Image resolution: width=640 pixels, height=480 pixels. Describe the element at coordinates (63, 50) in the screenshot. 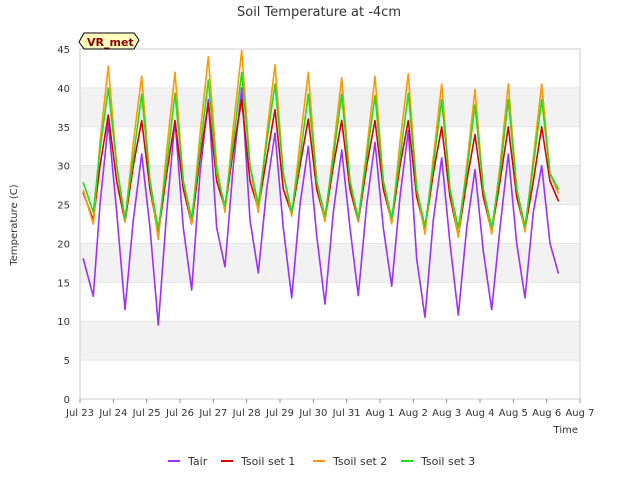

I see `y-tick-label: 45` at that location.